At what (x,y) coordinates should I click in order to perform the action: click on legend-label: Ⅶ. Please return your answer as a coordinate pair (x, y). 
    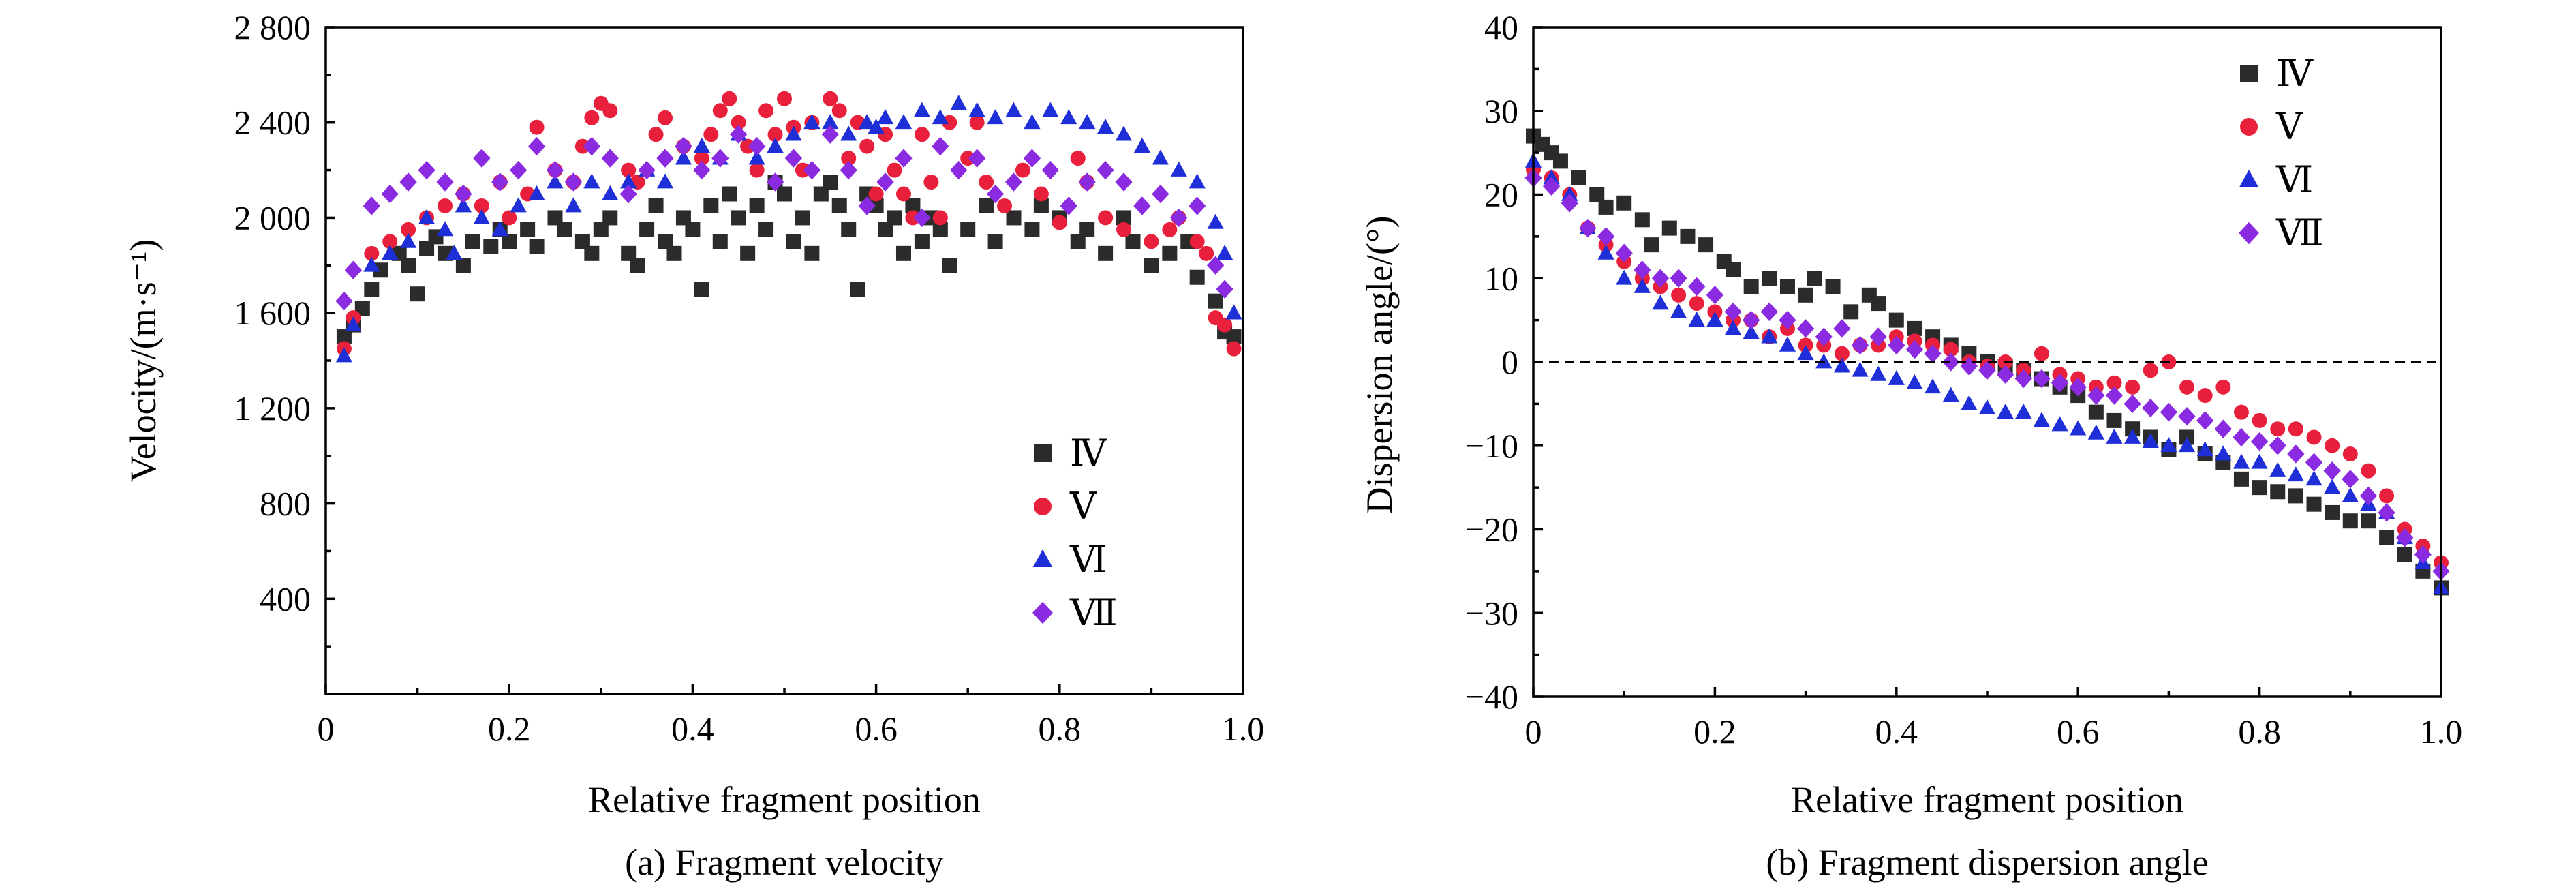
    Looking at the image, I should click on (1093, 612).